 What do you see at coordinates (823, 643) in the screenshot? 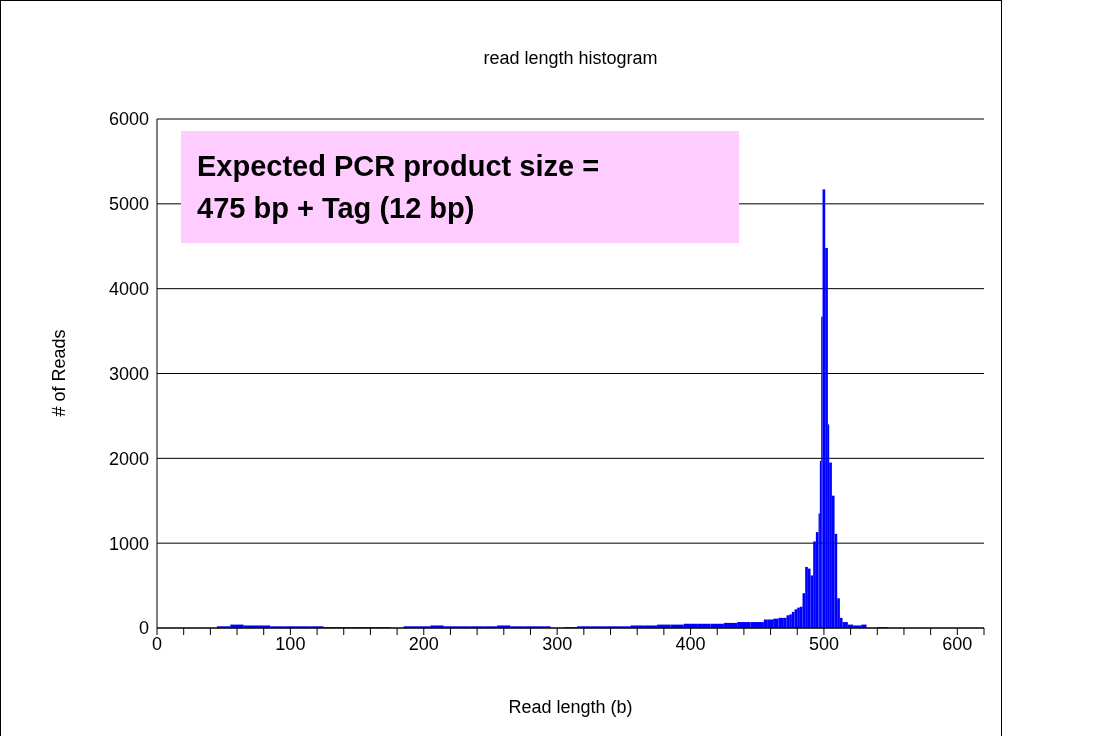
I see `x-tick-label: 500` at bounding box center [823, 643].